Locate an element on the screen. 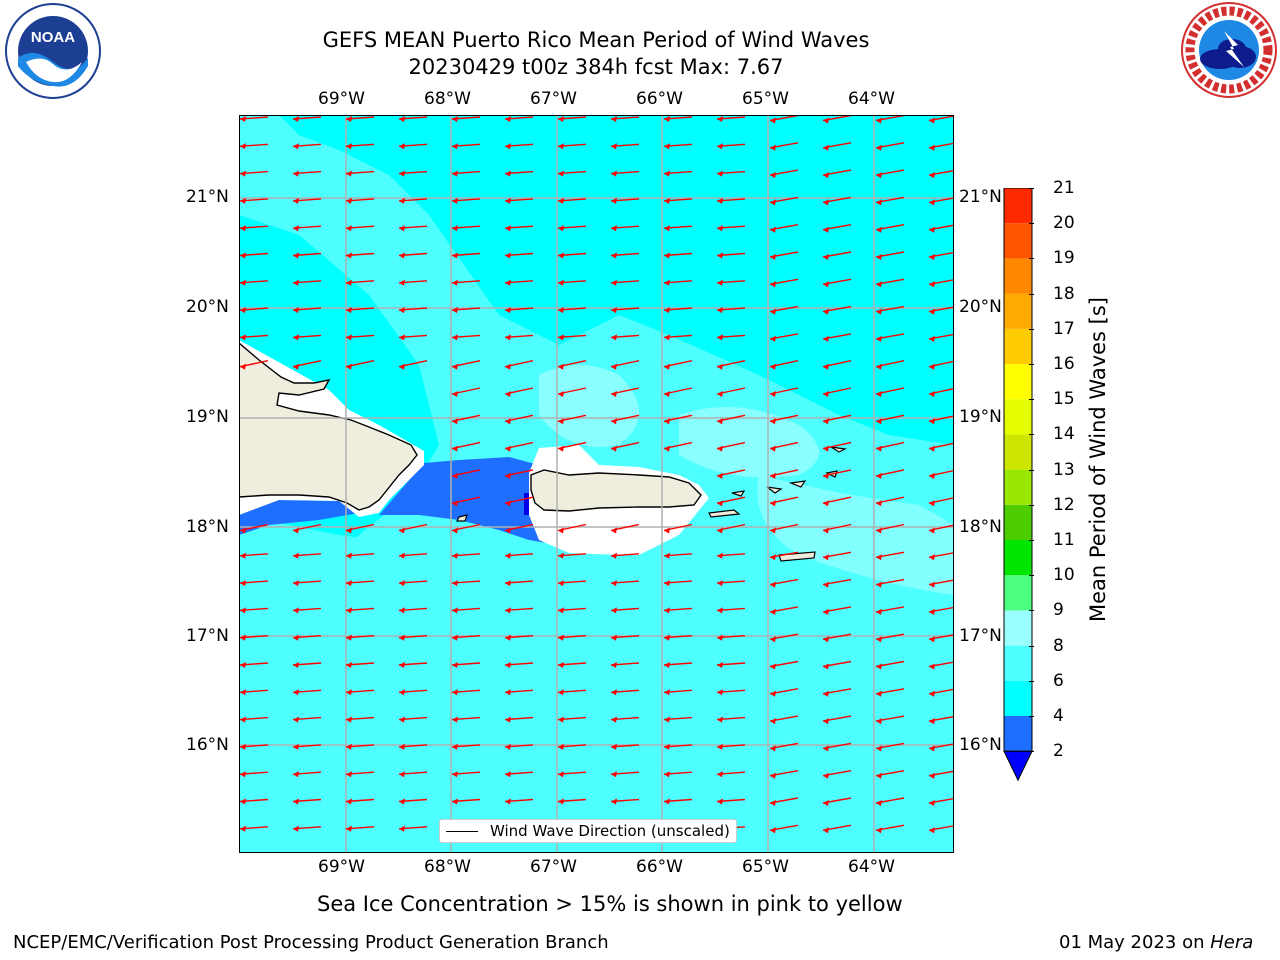 The image size is (1280, 960). colorbar-tick-label: 18 is located at coordinates (1064, 293).